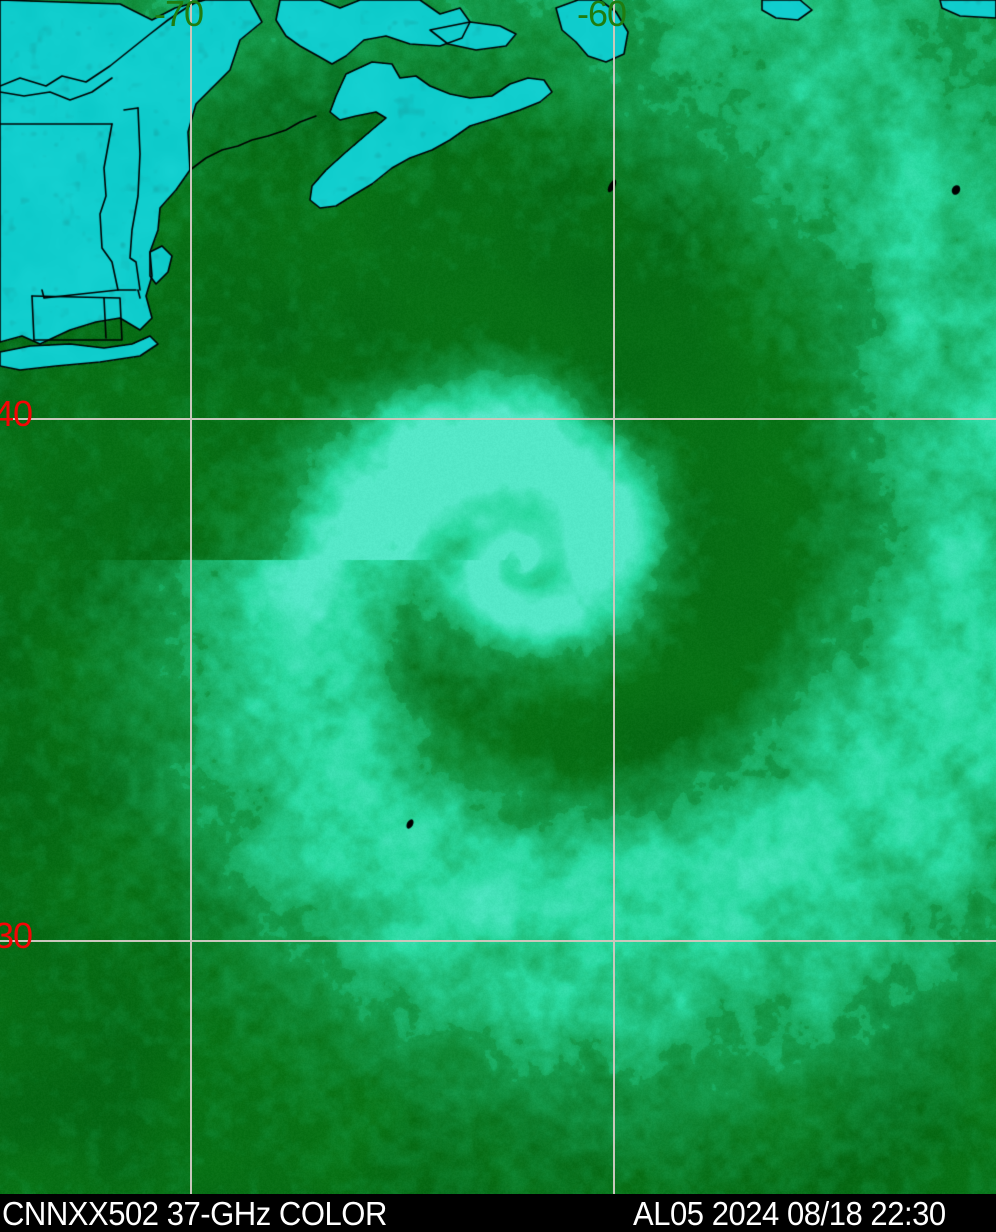 The height and width of the screenshot is (1232, 996). What do you see at coordinates (179, 17) in the screenshot?
I see `longitude-label-70w: -70` at bounding box center [179, 17].